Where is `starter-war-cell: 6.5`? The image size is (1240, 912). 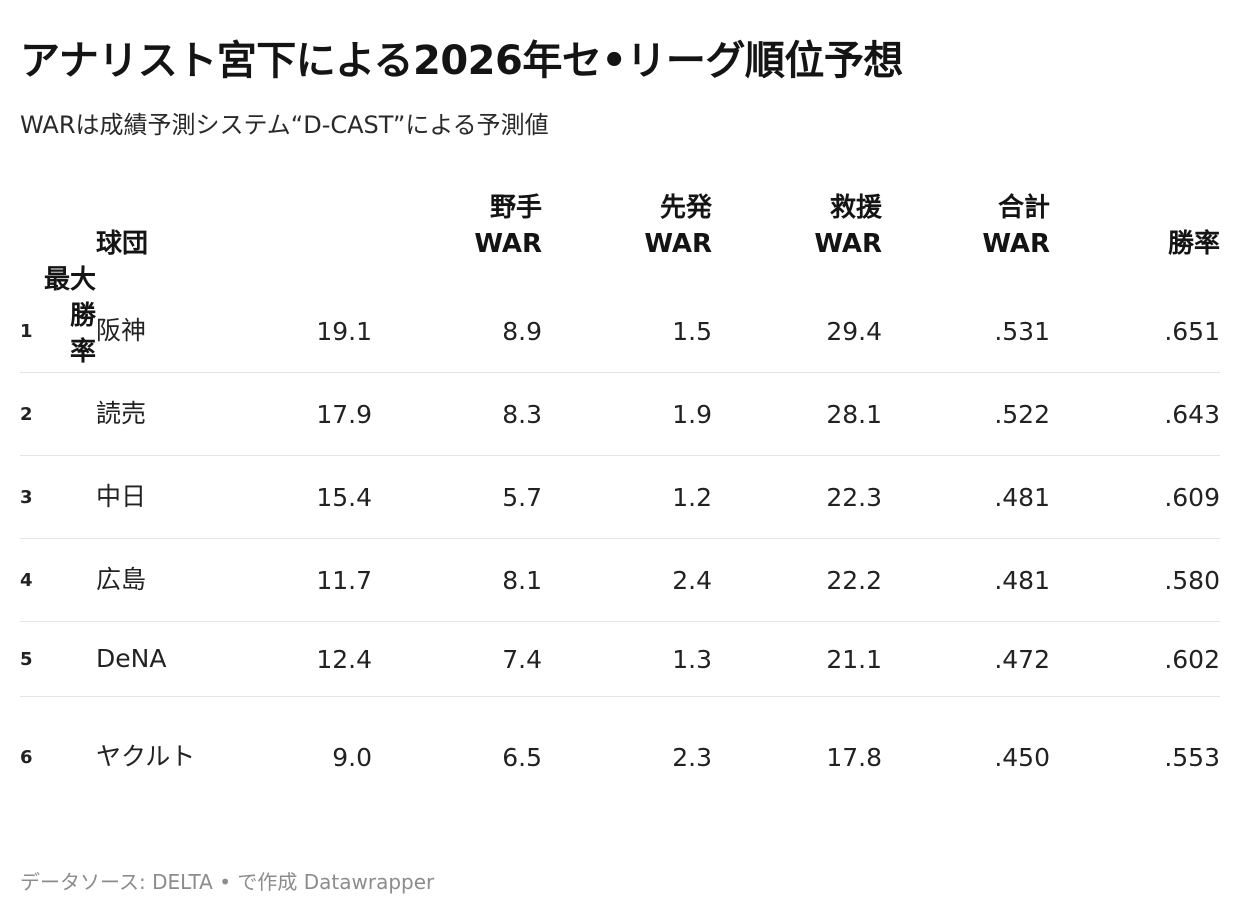
starter-war-cell: 6.5 is located at coordinates (522, 757).